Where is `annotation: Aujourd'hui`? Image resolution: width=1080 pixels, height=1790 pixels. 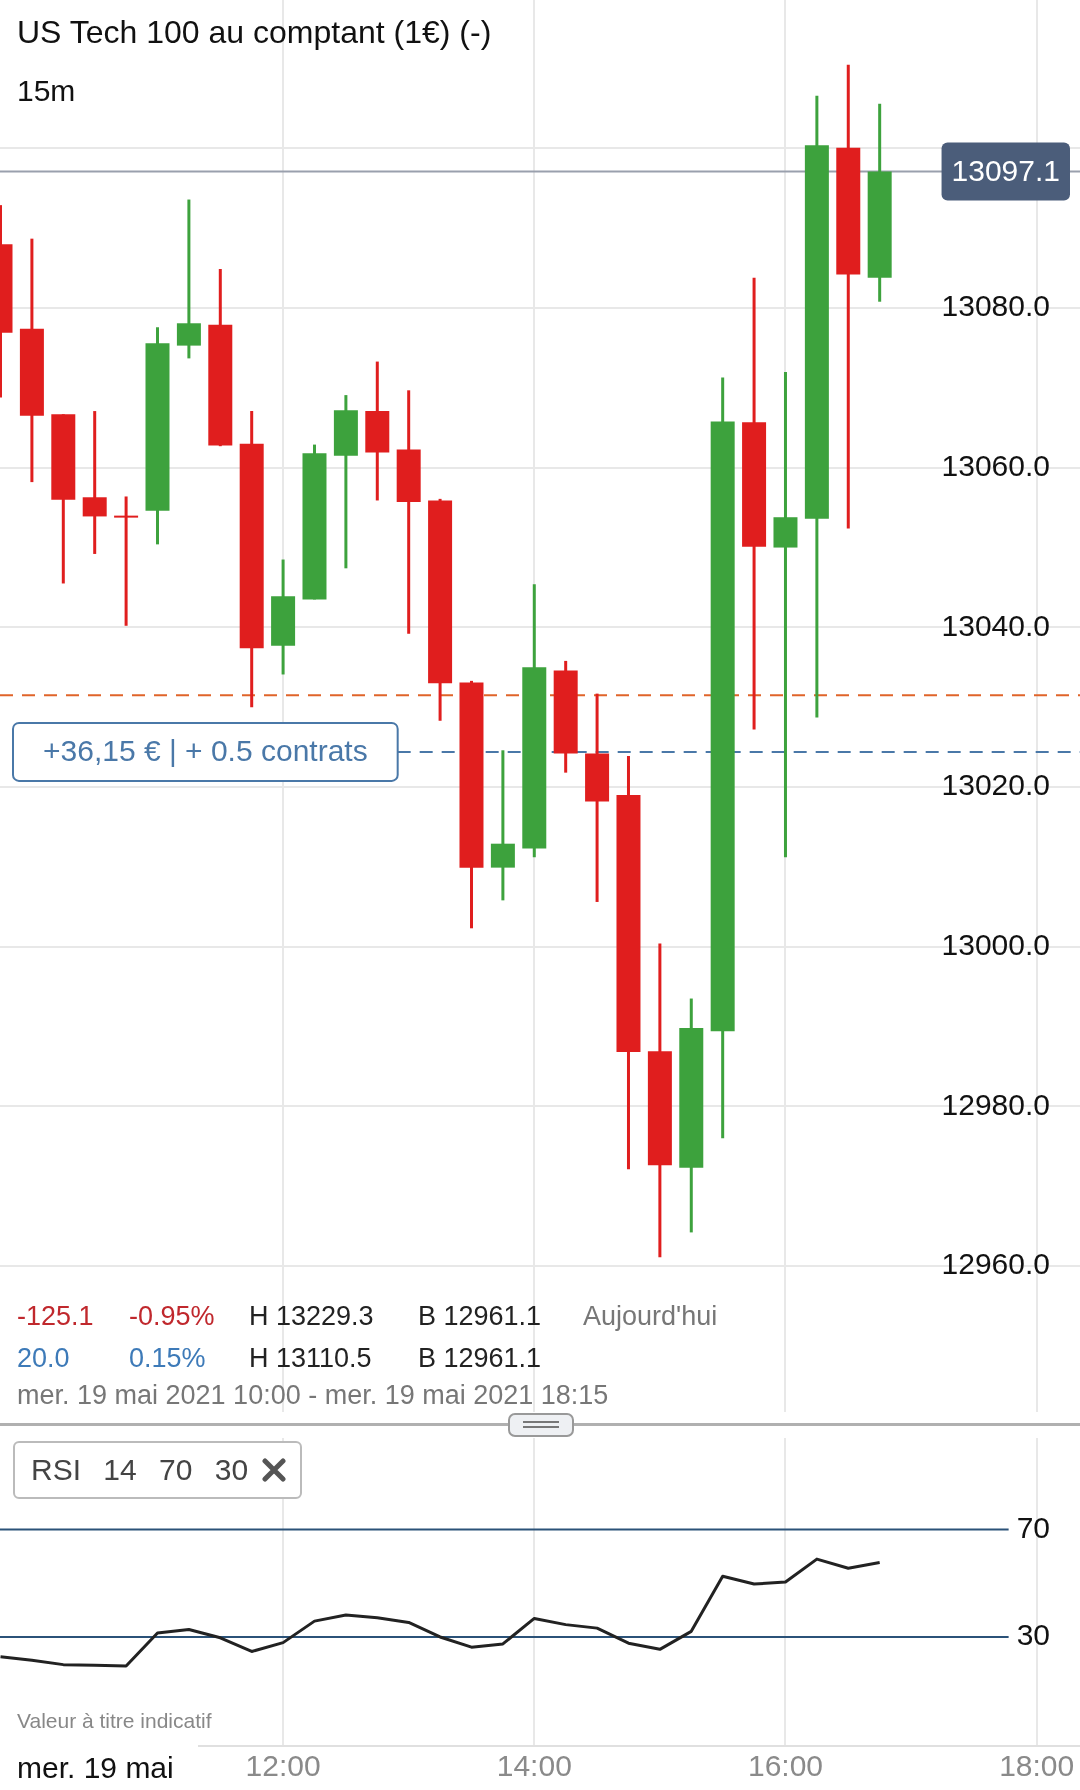
annotation: Aujourd'hui is located at coordinates (650, 1316).